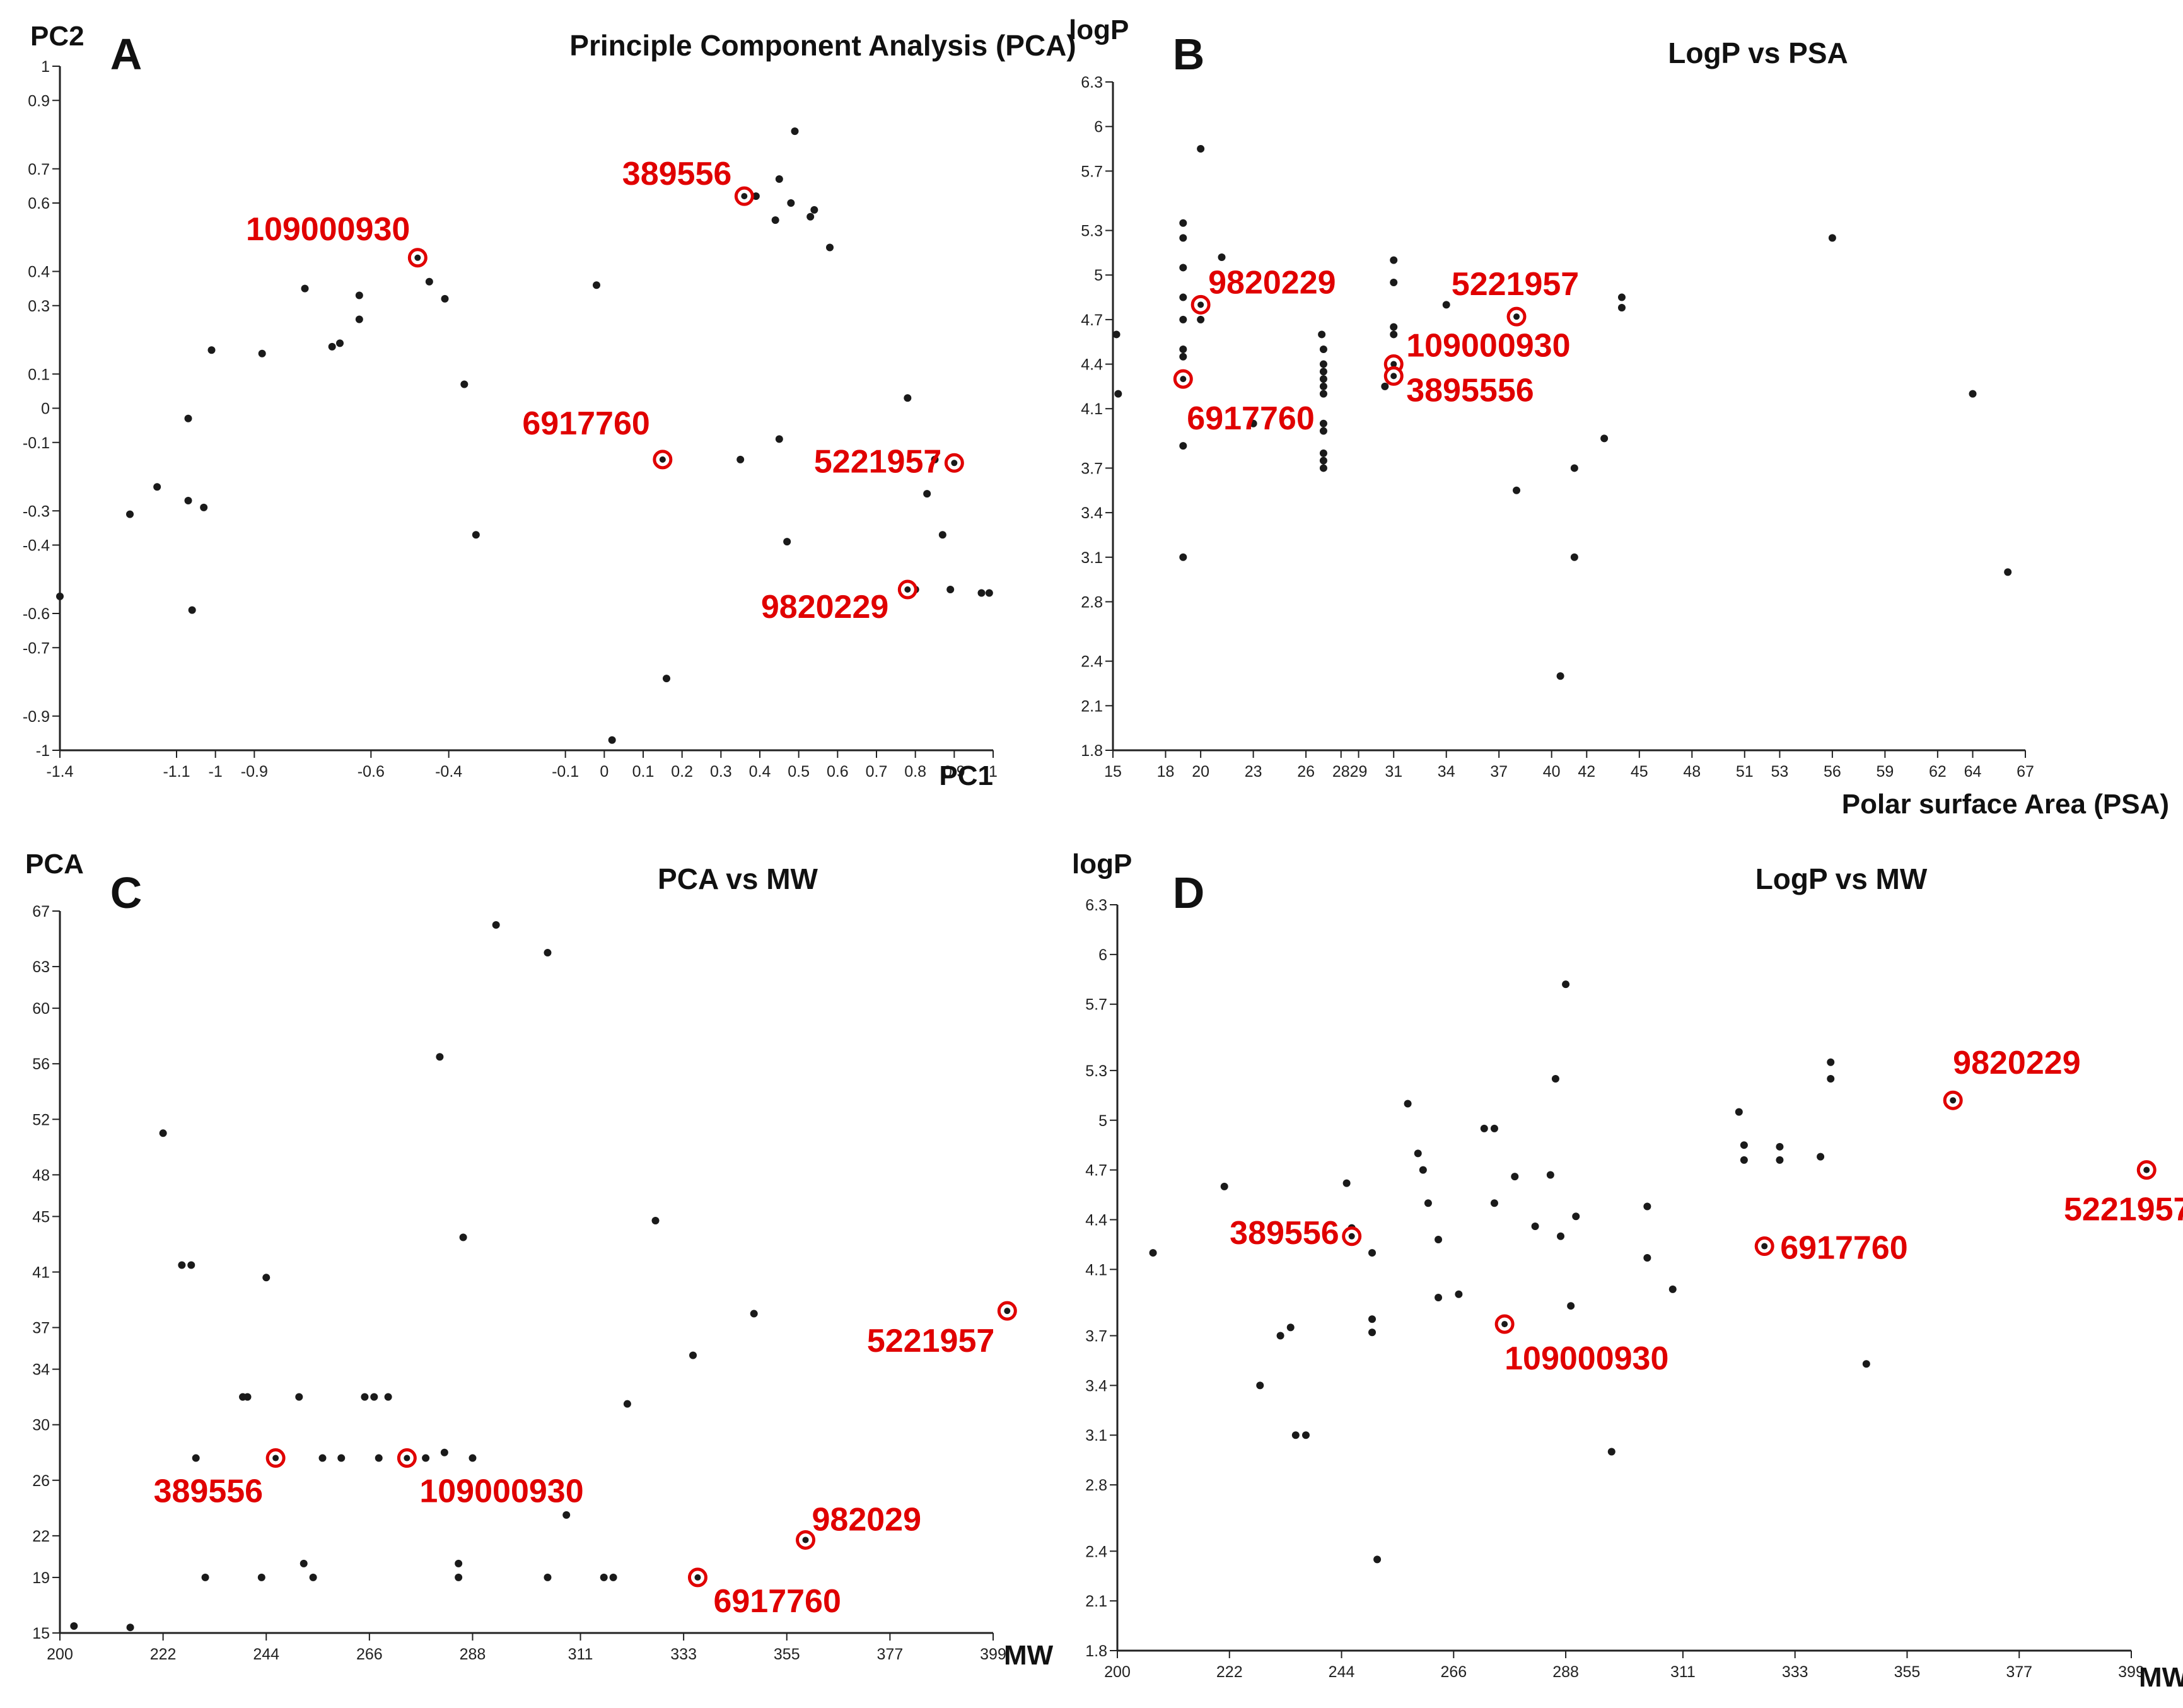  Describe the element at coordinates (1007, 1311) in the screenshot. I see `panel-c-highlight-point` at that location.